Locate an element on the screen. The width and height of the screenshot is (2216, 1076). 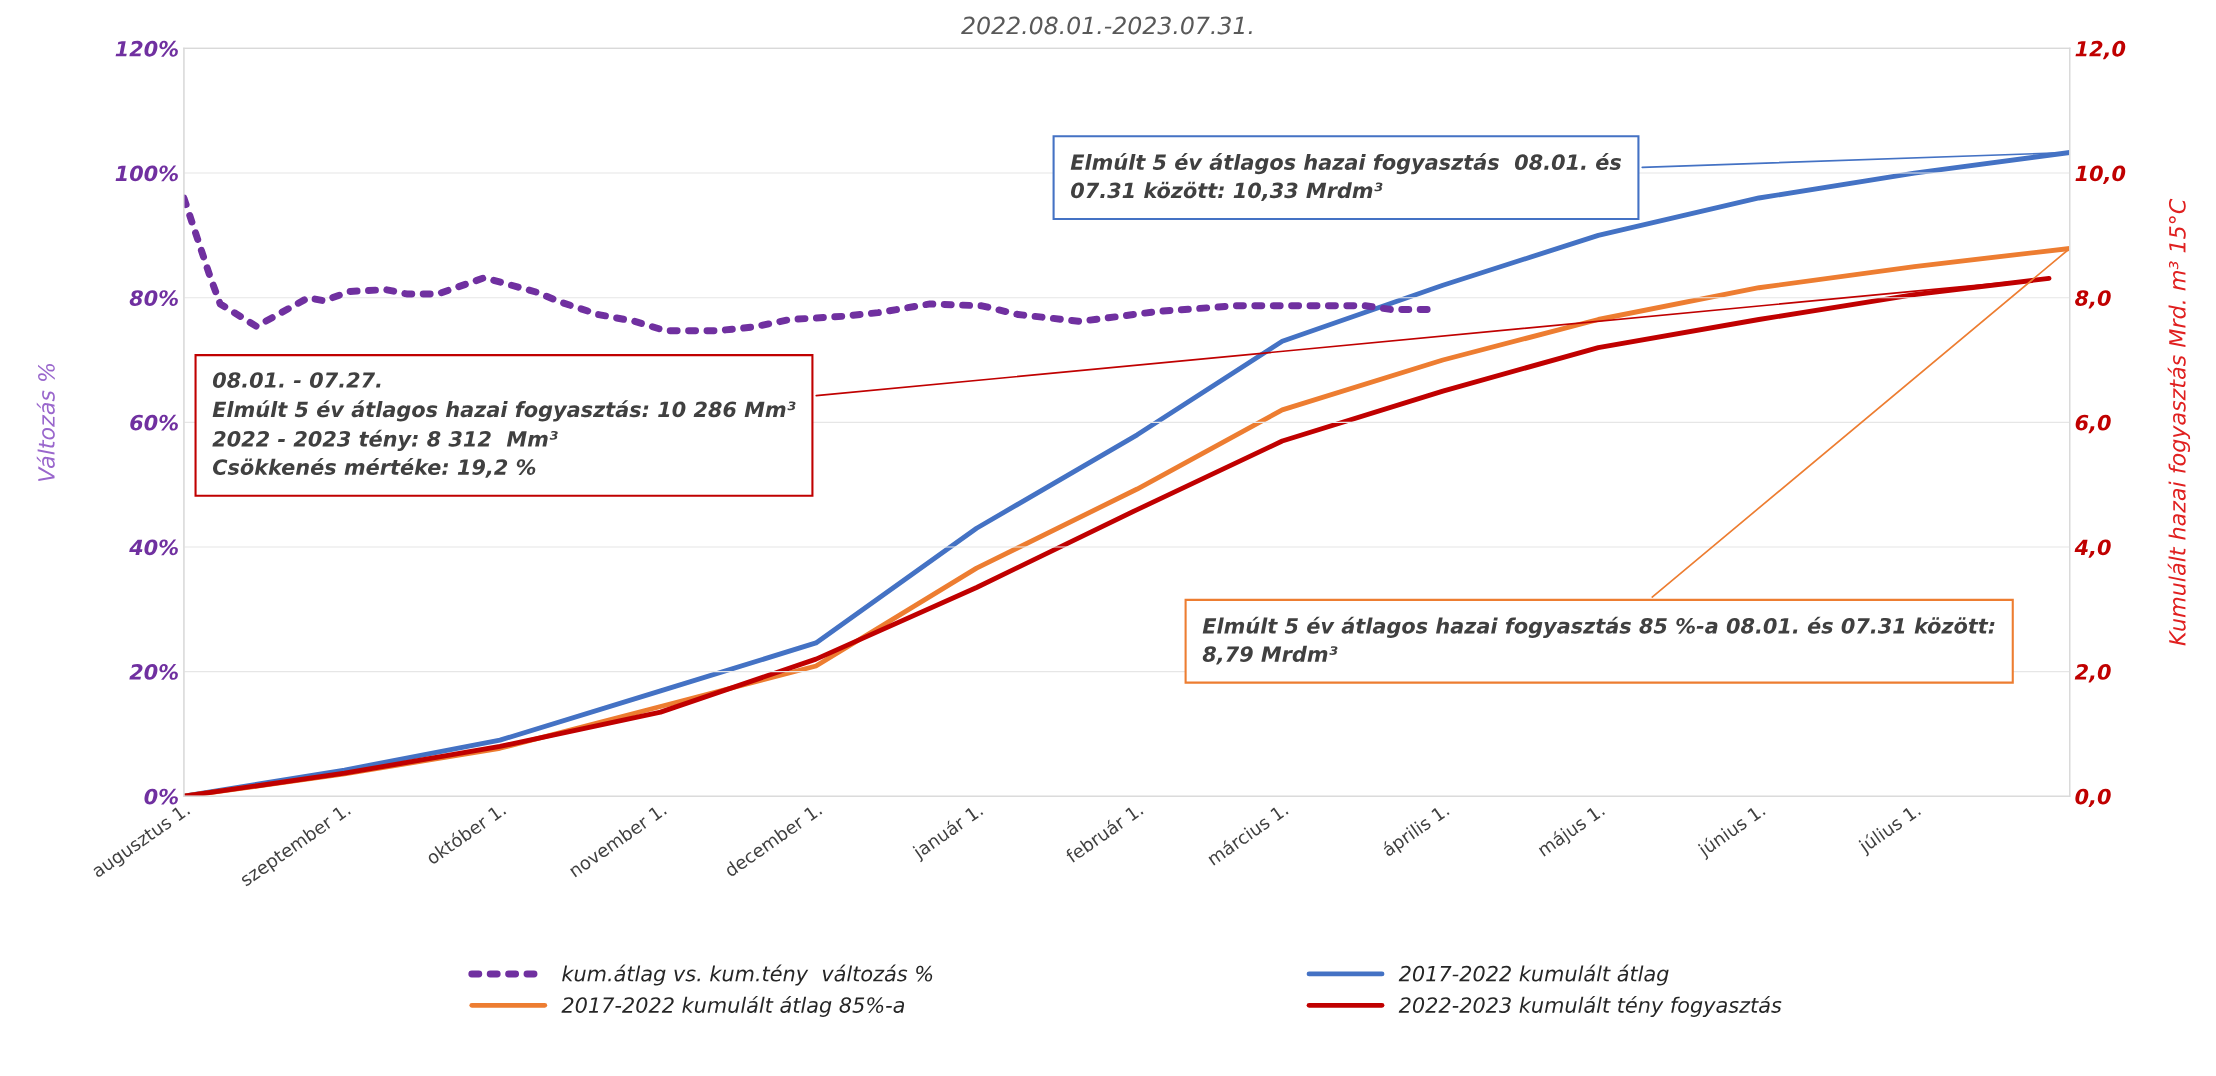
annotation: 08.01. - 07.27. Elmúlt 5 év átlagos hazai fogyasztás: 10 286 Mm³ 2022 - 2023 tény: 8 312 Mm³ Csökkenés mértéke: 19,2 % is located at coordinates (504, 425).